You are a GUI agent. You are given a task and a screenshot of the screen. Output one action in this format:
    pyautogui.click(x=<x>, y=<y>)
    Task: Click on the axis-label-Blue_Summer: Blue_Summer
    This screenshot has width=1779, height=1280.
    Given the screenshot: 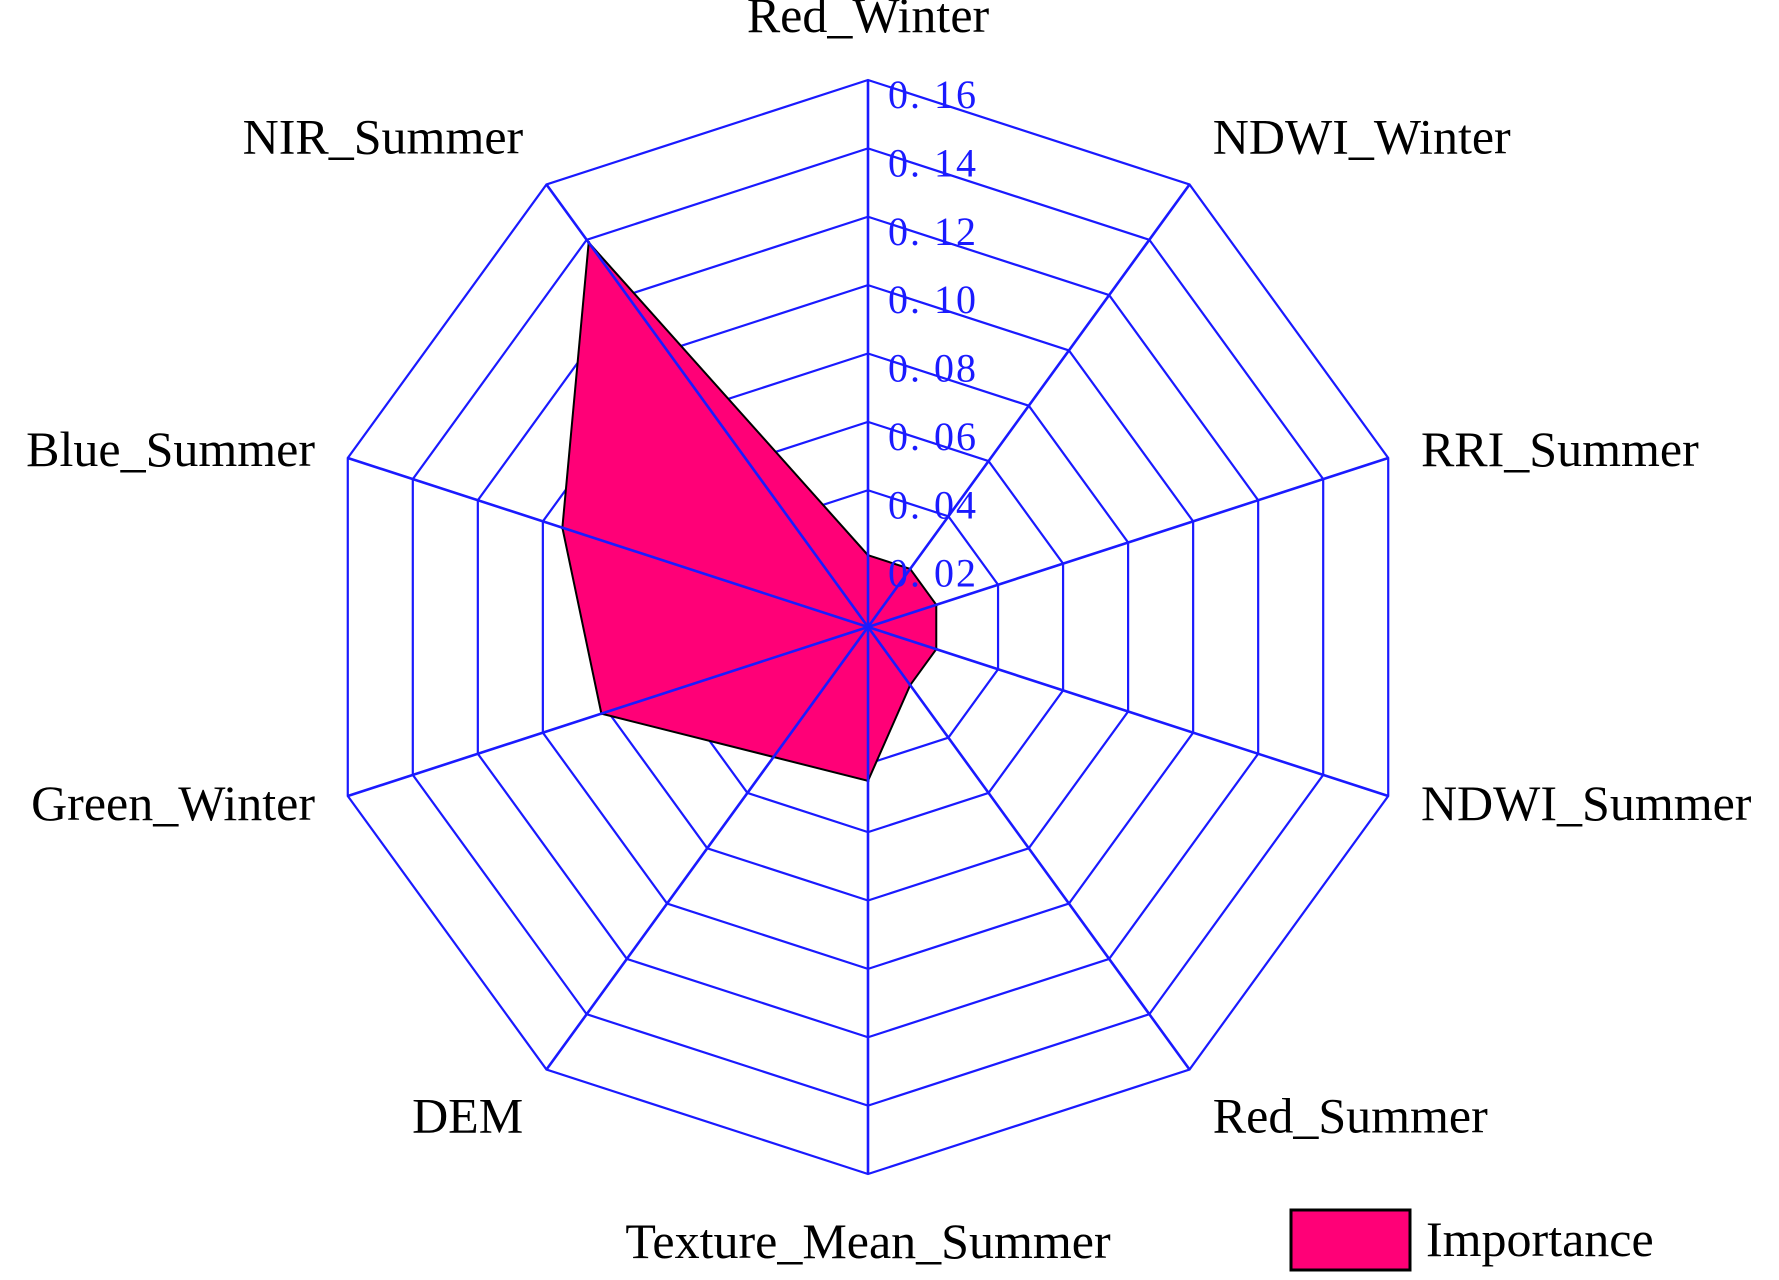 What is the action you would take?
    pyautogui.click(x=170, y=449)
    